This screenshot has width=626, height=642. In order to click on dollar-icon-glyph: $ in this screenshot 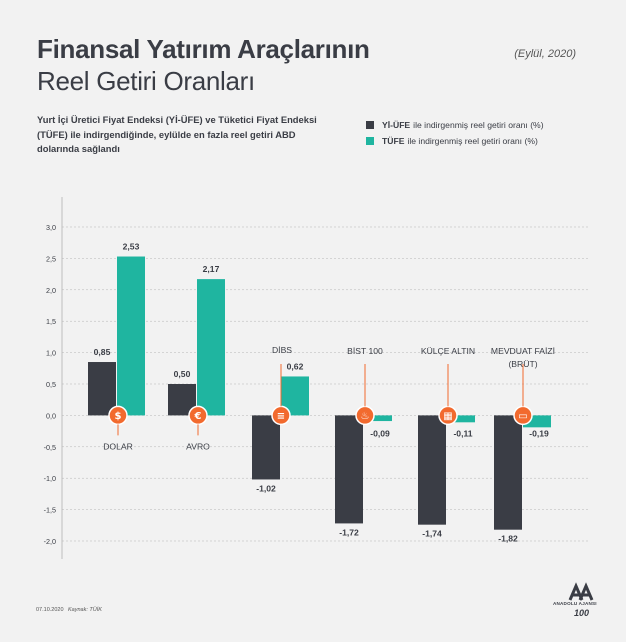, I will do `click(118, 416)`.